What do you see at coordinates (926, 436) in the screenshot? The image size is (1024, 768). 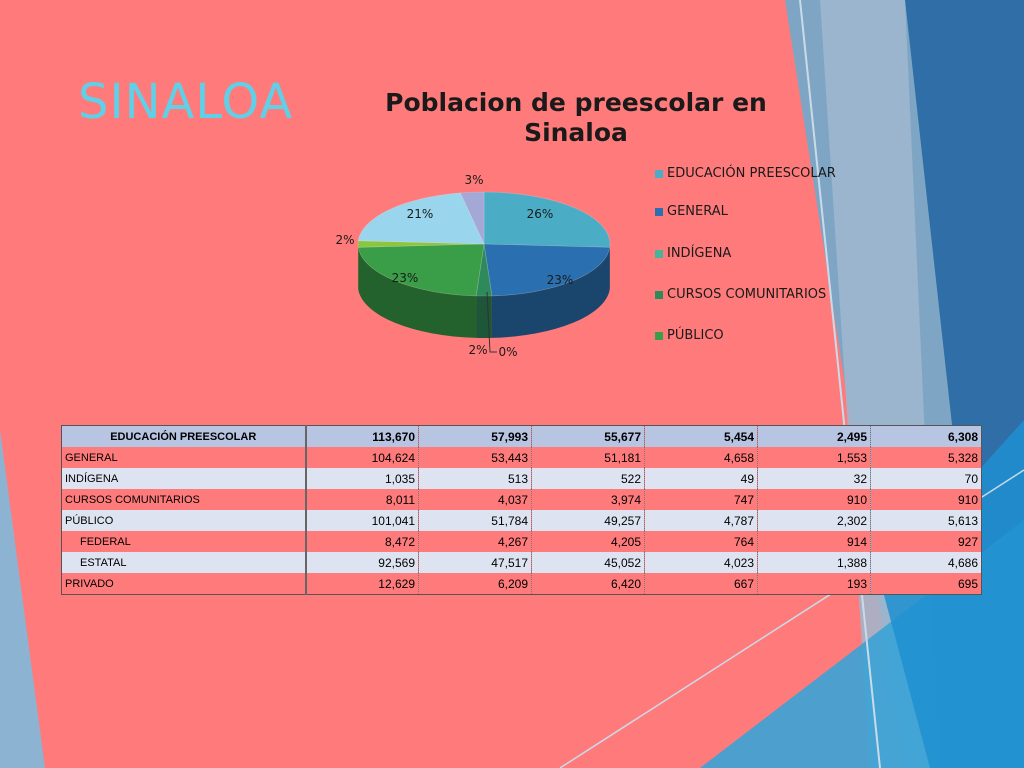 I see `table-header-value: 6,308` at bounding box center [926, 436].